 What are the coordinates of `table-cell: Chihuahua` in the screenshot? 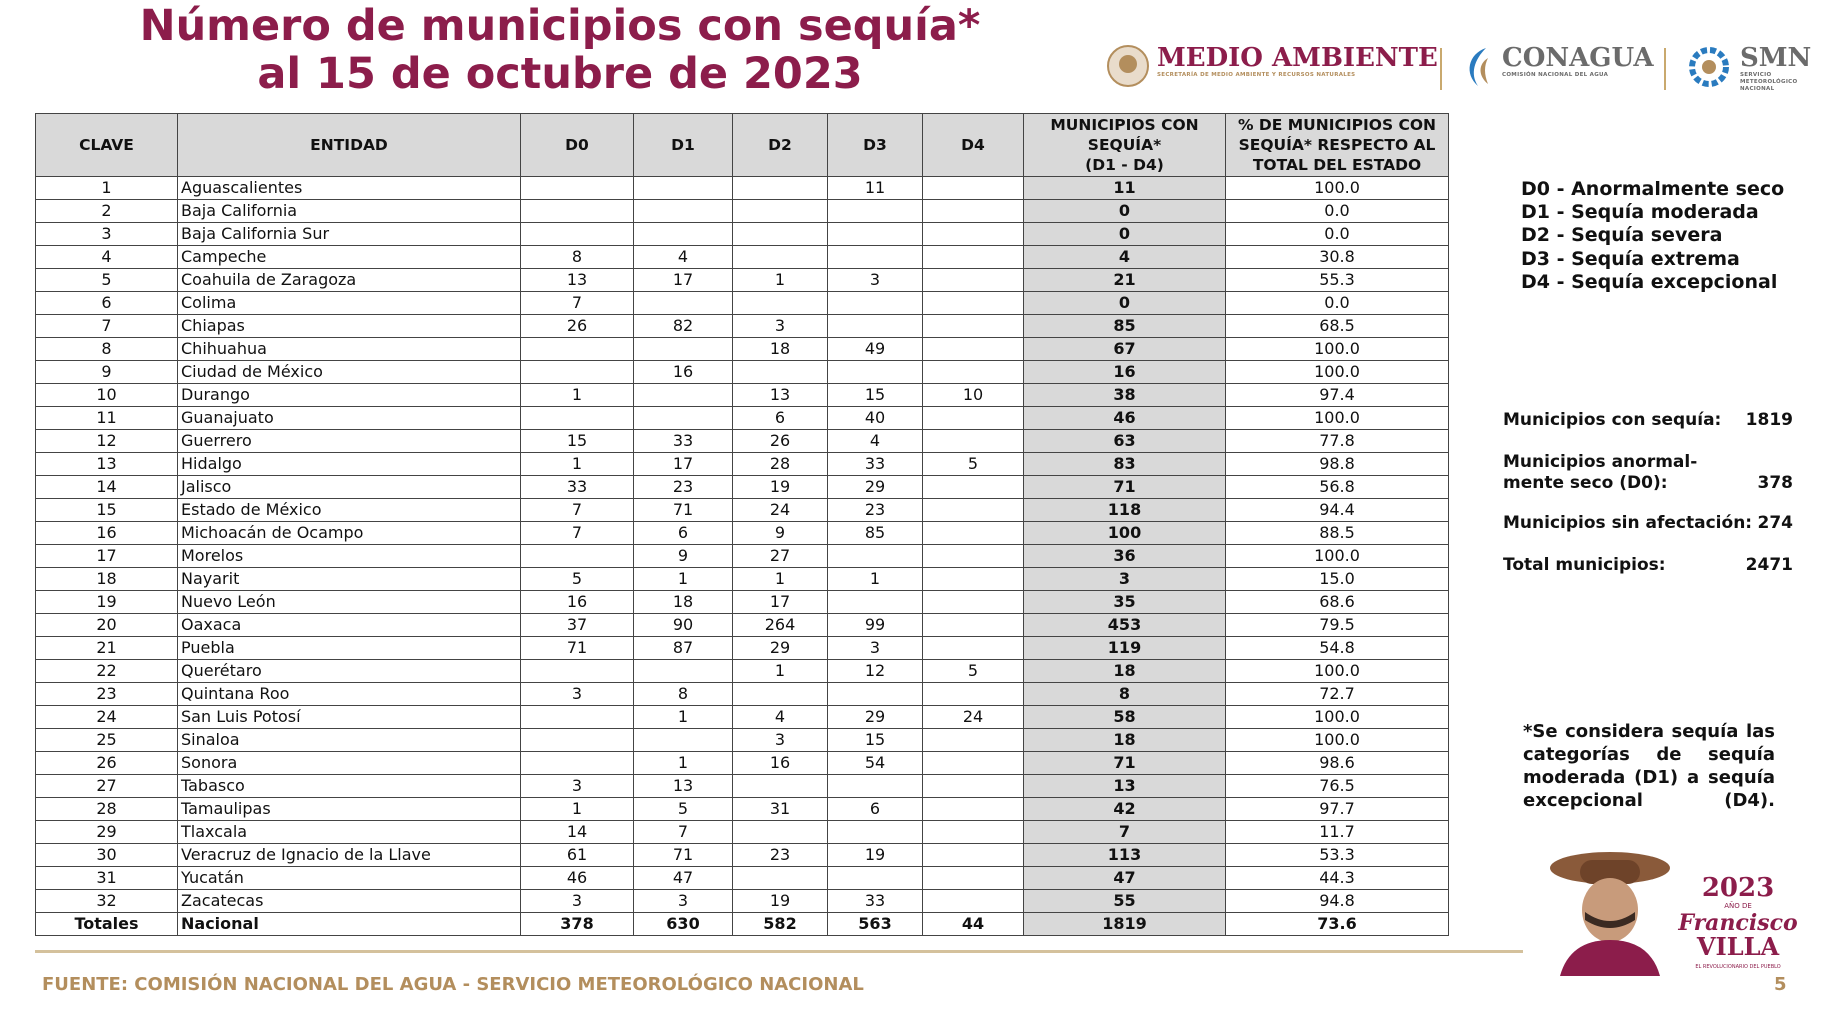 It's located at (349, 349).